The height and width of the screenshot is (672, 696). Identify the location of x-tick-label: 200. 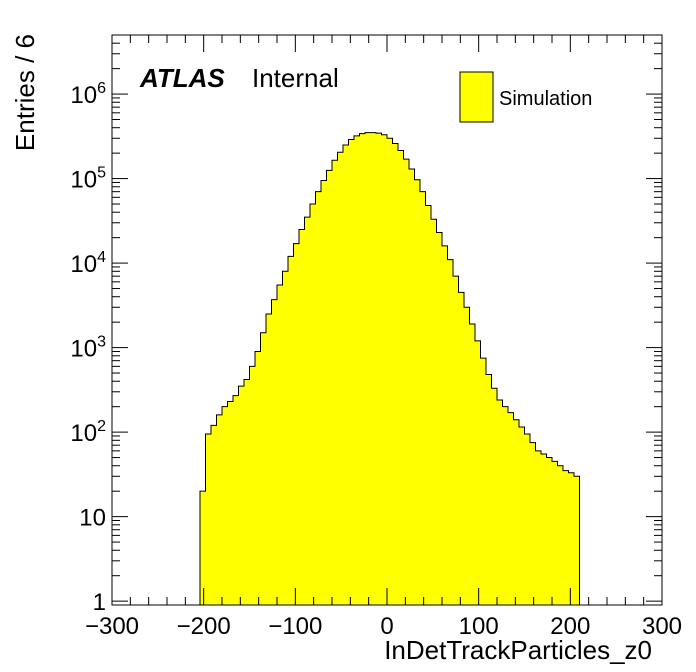
(570, 626).